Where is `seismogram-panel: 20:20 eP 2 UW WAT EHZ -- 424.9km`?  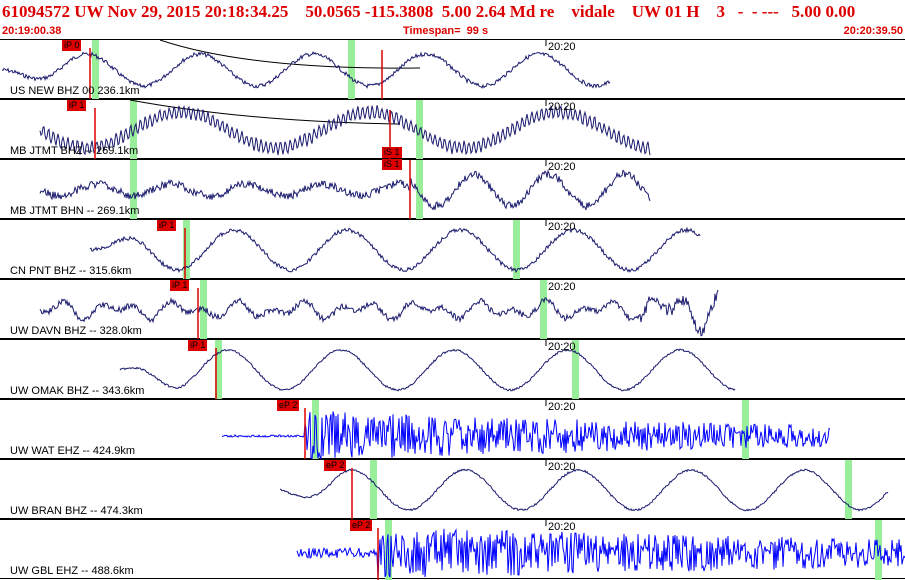
seismogram-panel: 20:20 eP 2 UW WAT EHZ -- 424.9km is located at coordinates (452, 429).